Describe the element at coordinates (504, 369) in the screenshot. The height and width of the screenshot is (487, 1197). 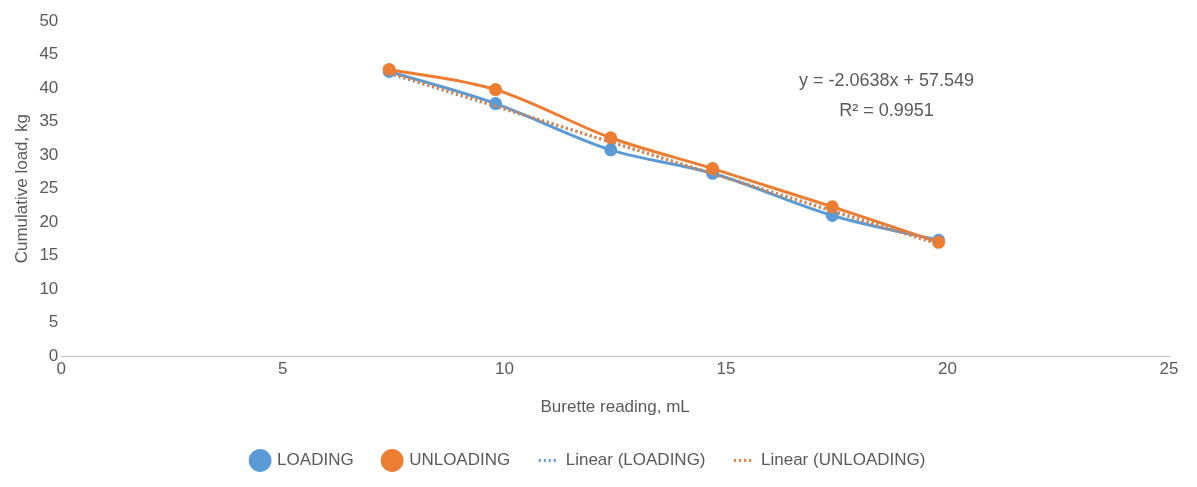
I see `x-tick-label: 10` at that location.